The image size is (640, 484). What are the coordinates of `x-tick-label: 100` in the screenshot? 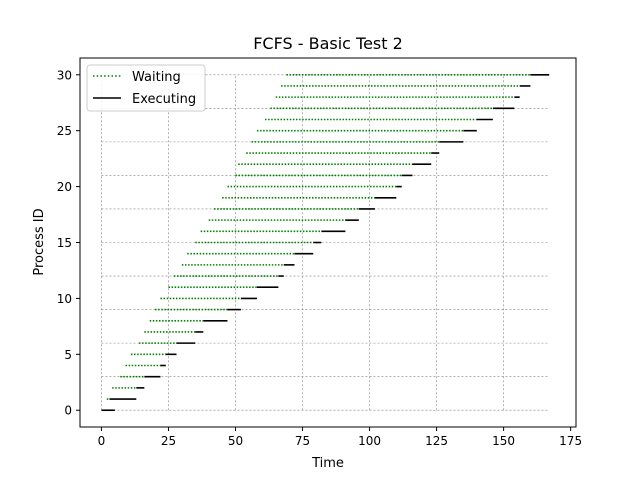 It's located at (369, 441).